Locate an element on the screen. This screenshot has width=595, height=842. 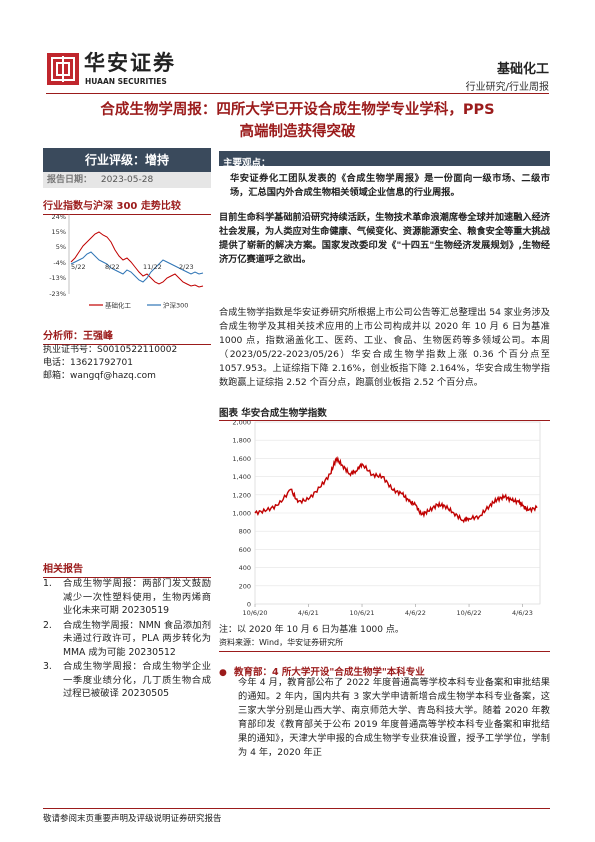
x-tick-label: 4/6/21 is located at coordinates (308, 613).